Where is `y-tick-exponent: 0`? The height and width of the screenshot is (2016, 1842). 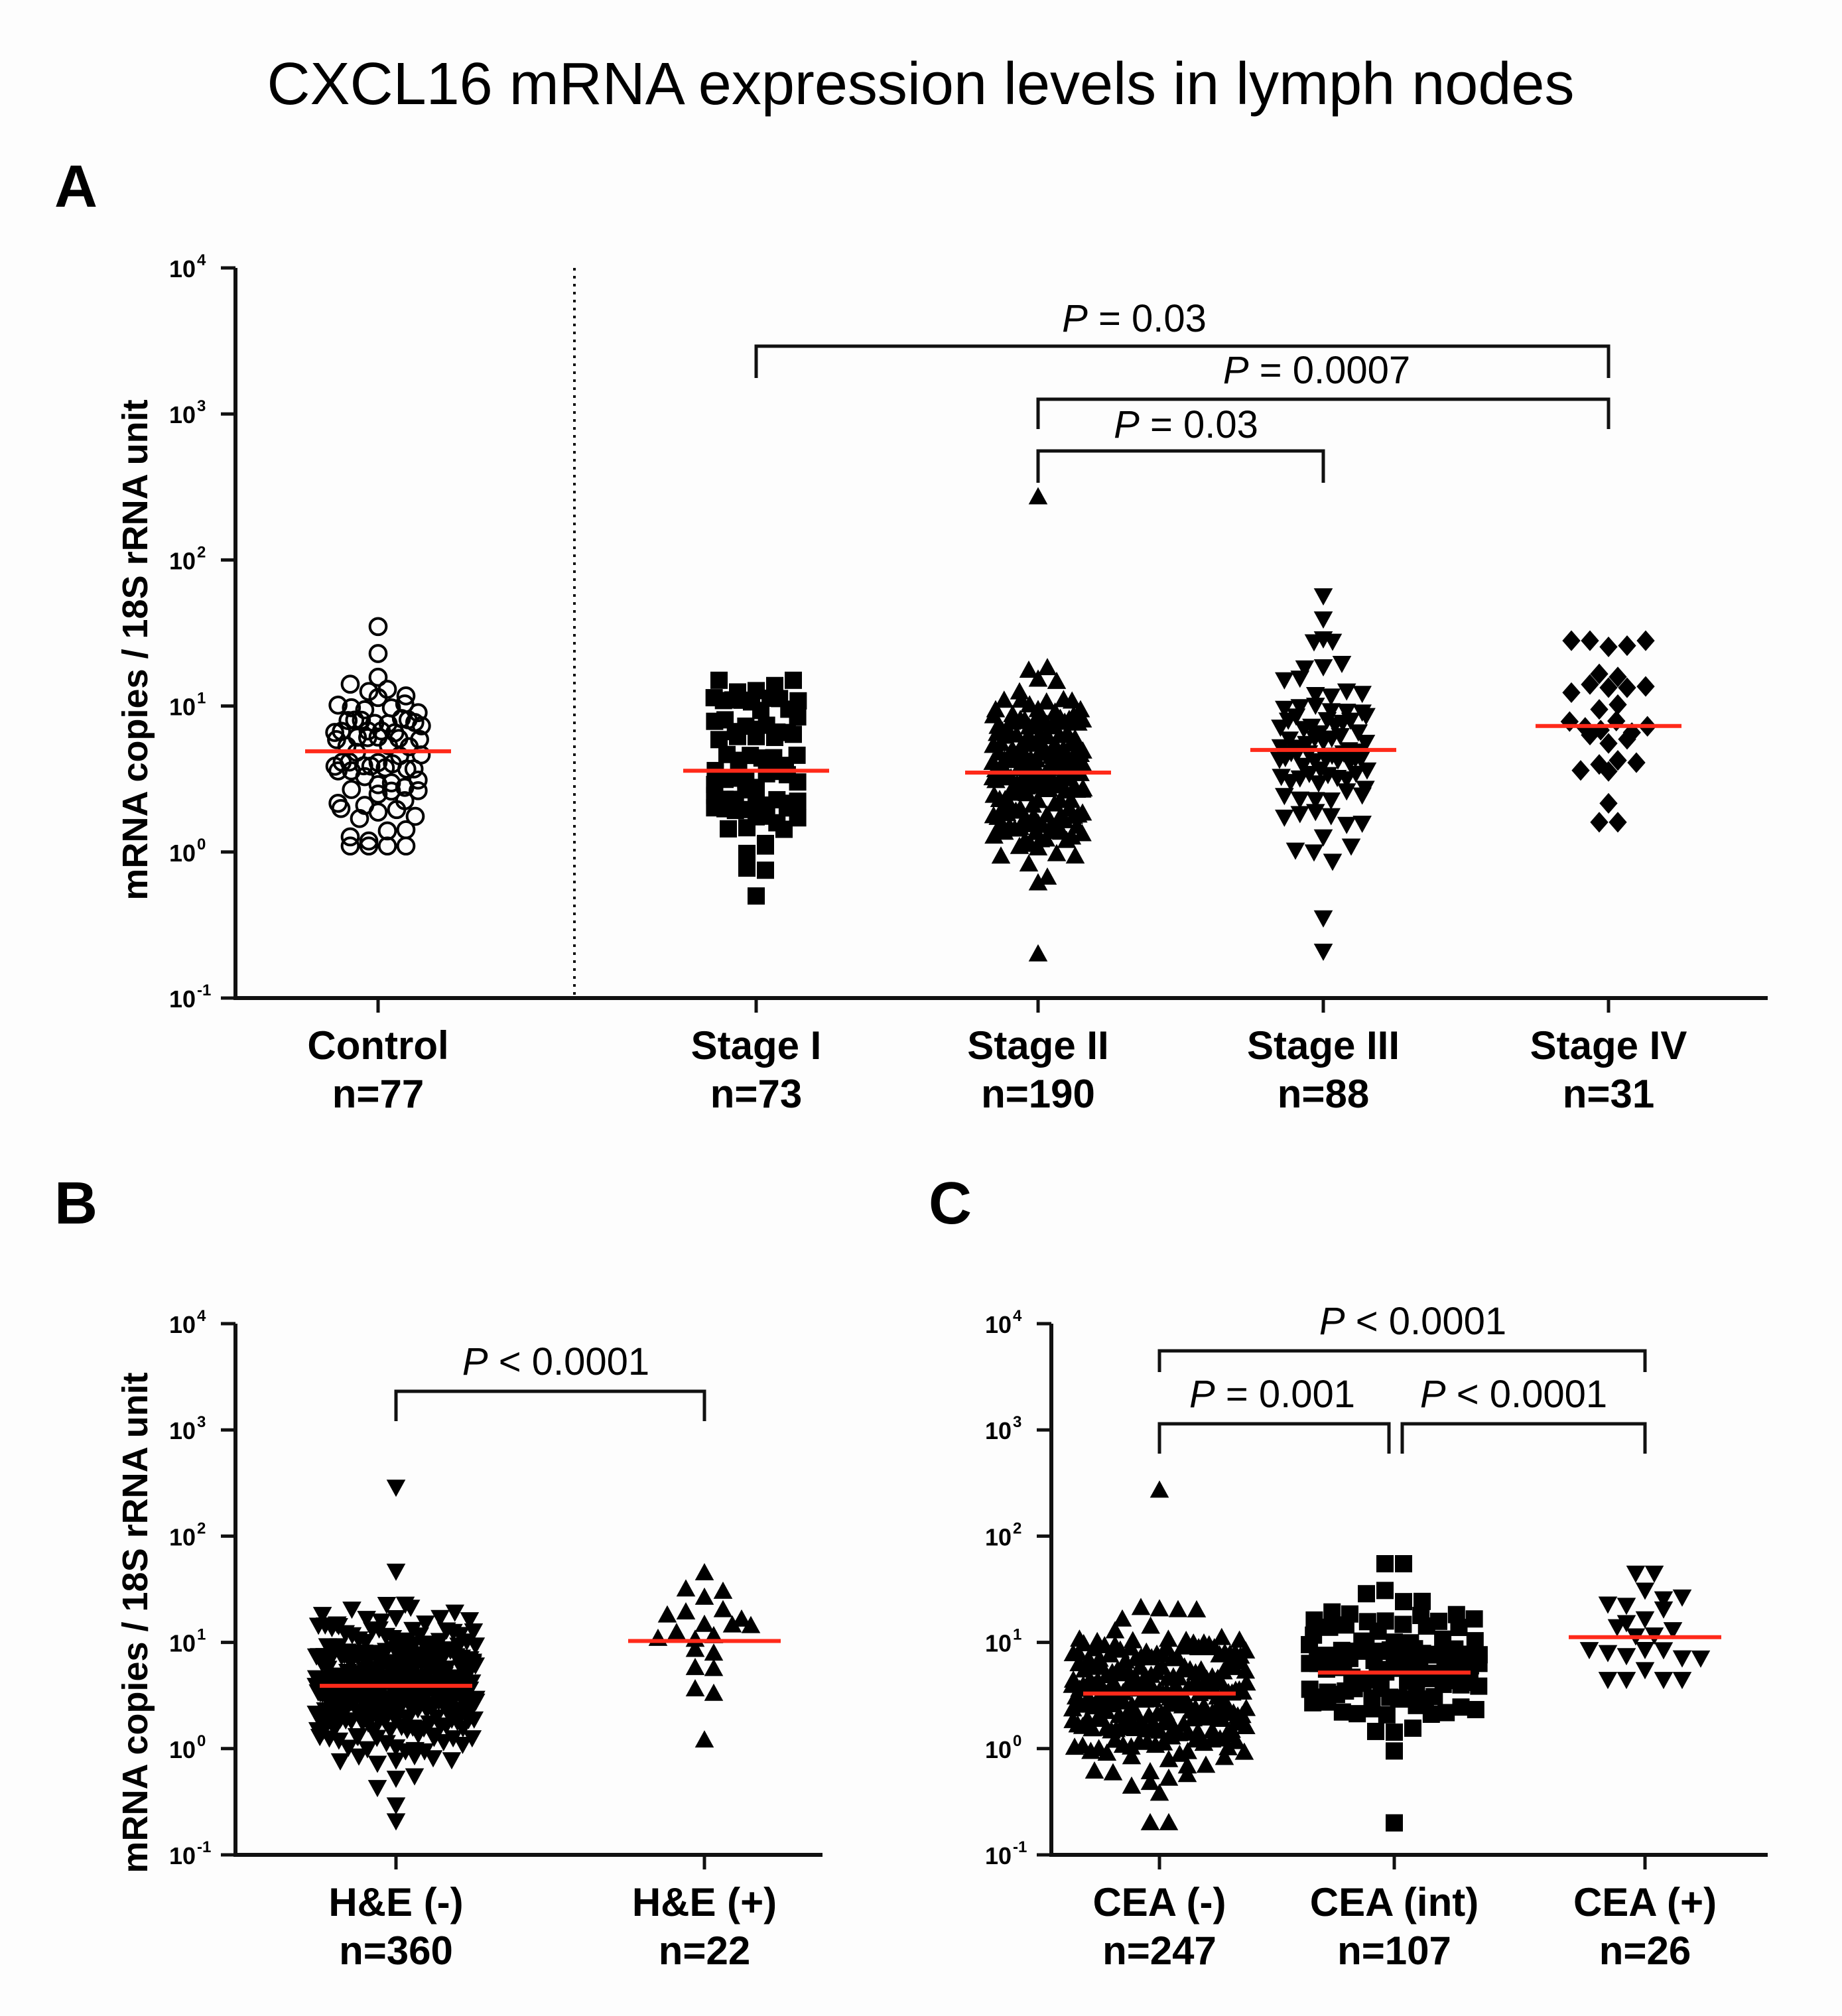 y-tick-exponent: 0 is located at coordinates (201, 1741).